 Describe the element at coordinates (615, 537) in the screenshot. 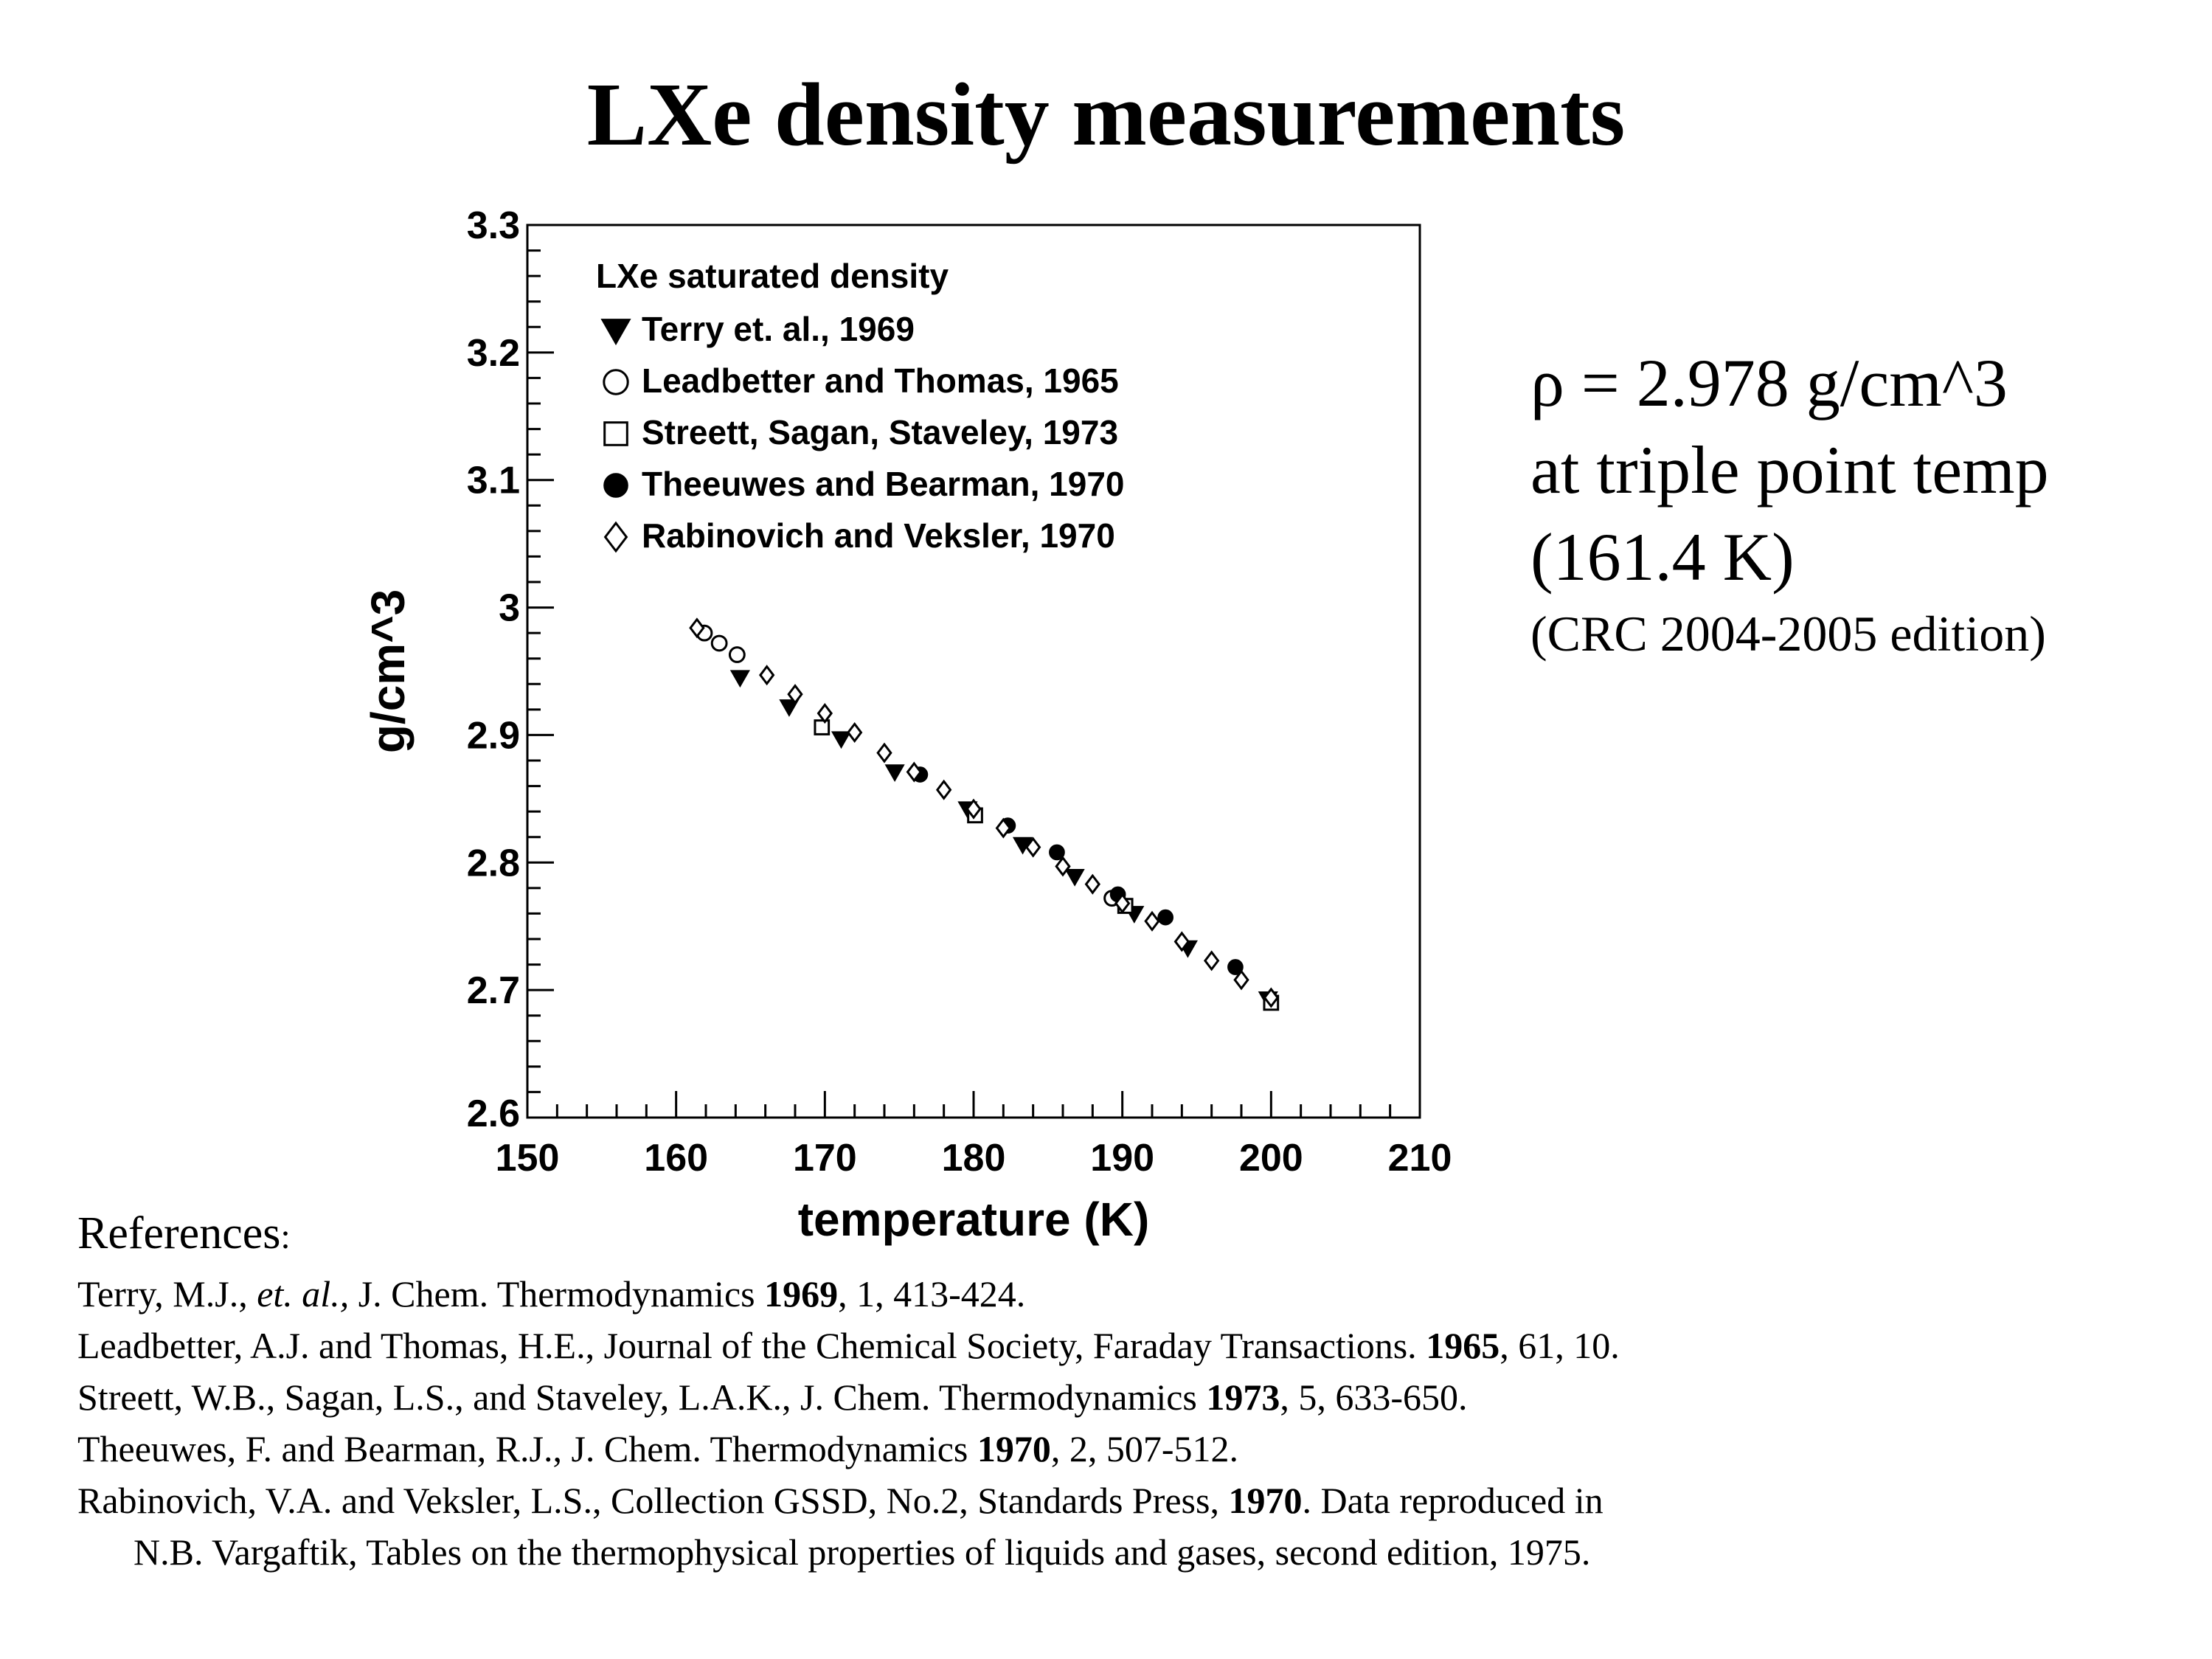

I see `legend-marker-open-diamond` at that location.